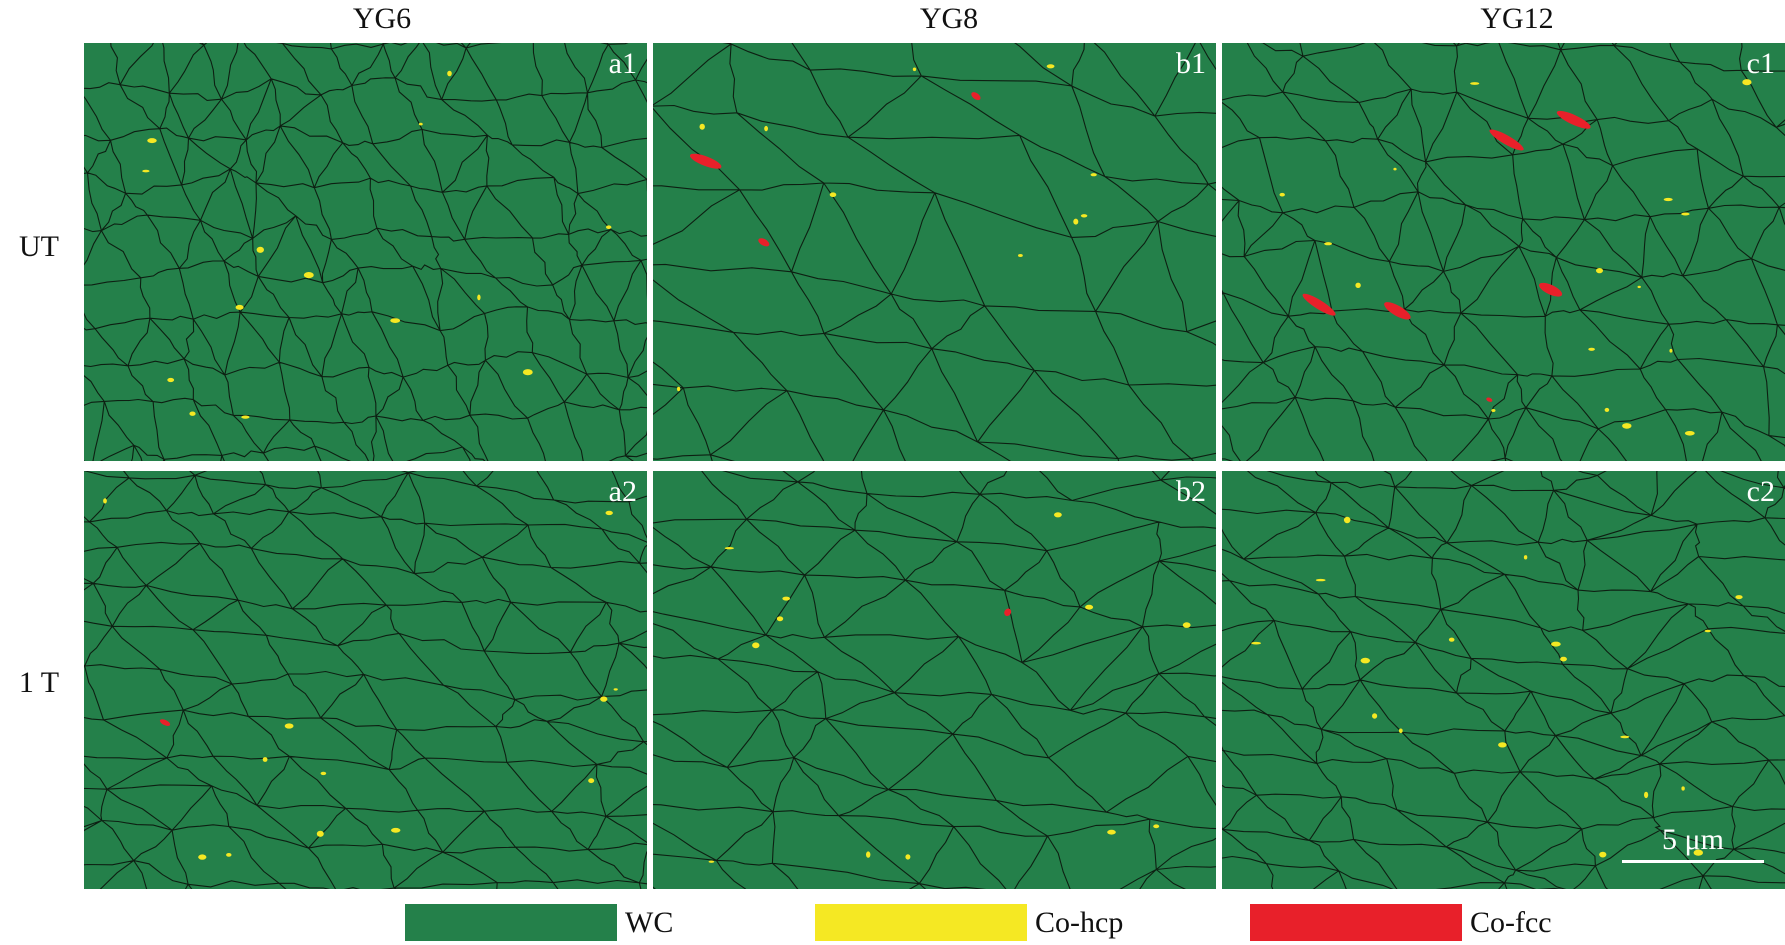 The width and height of the screenshot is (1785, 945). I want to click on column-title-yg6: YG6, so click(382, 18).